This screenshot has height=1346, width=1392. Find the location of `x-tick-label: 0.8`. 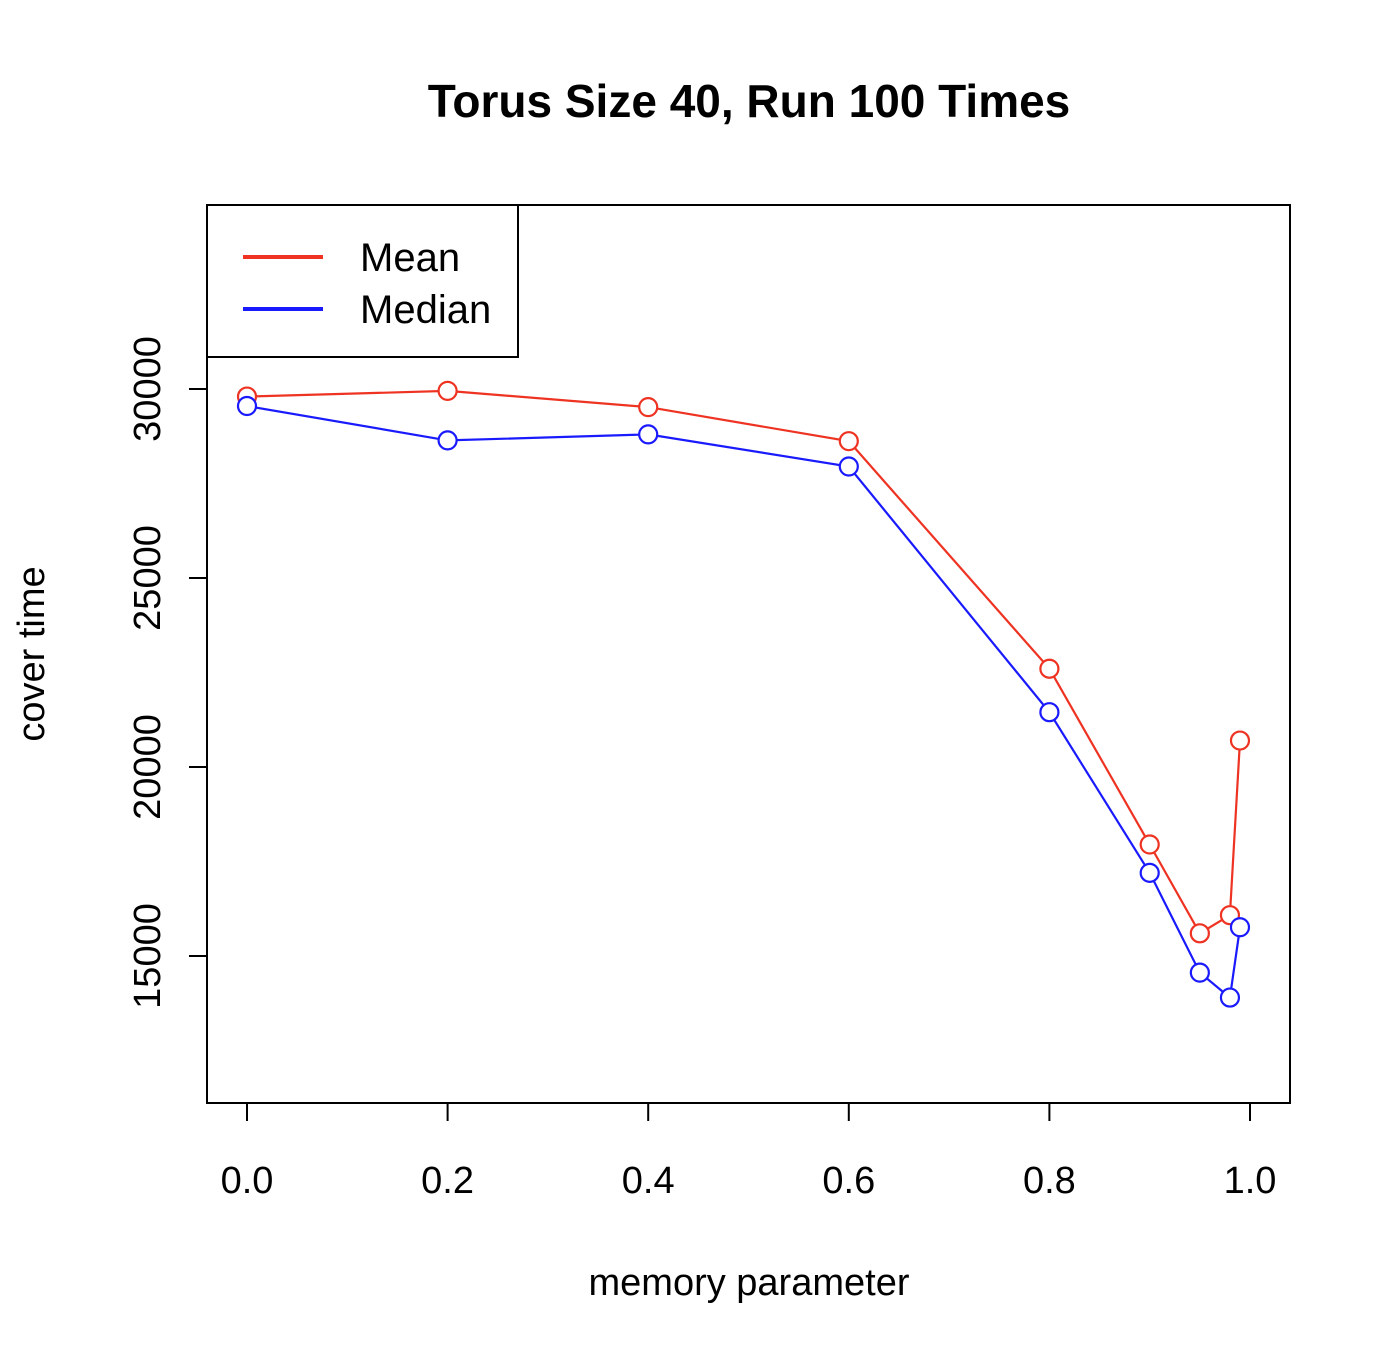

x-tick-label: 0.8 is located at coordinates (1049, 1181).